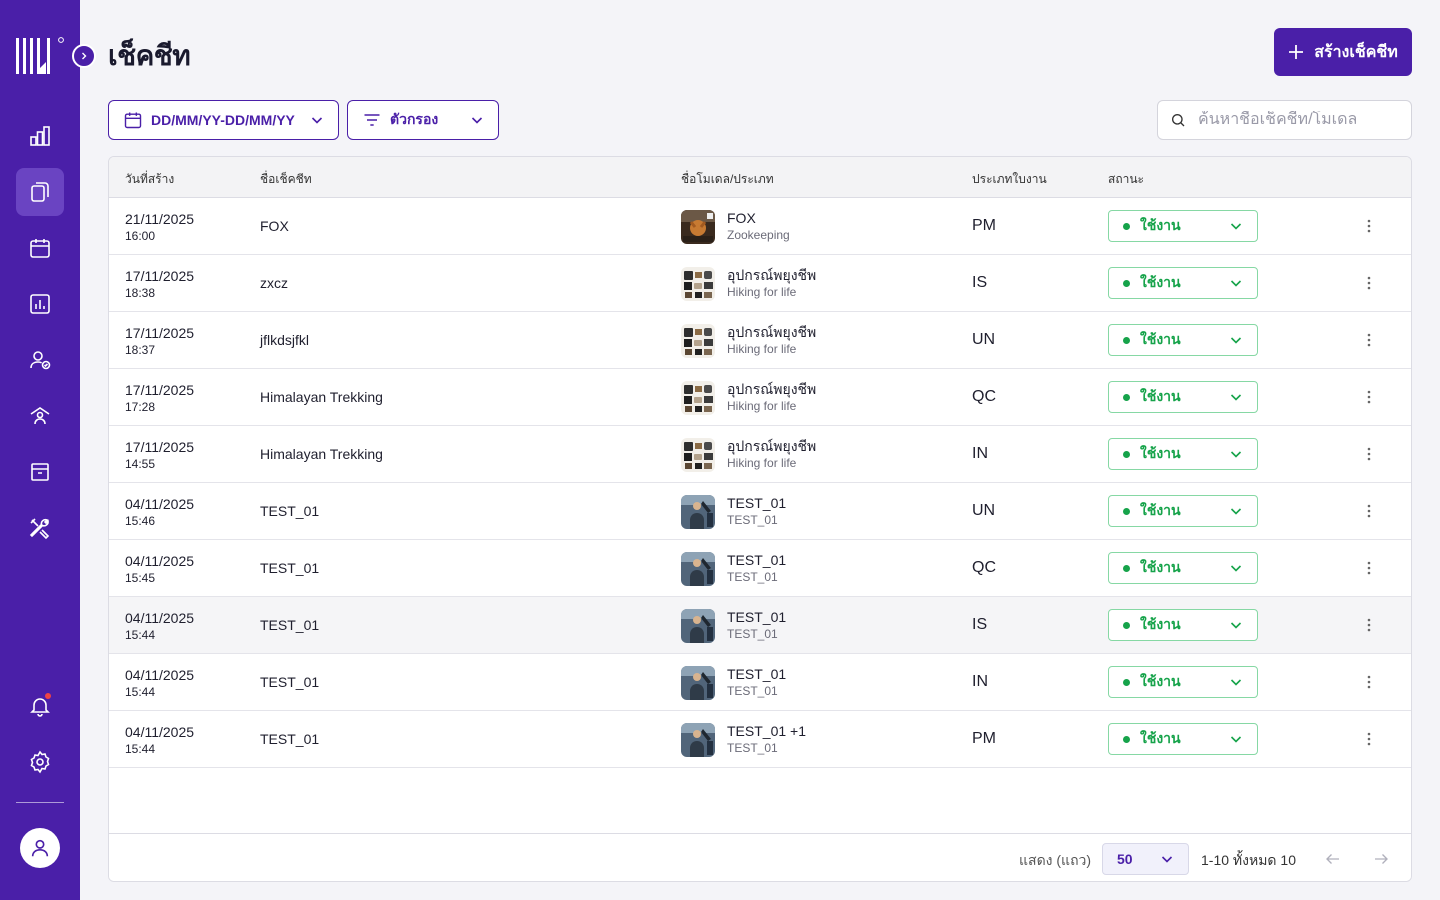 This screenshot has width=1440, height=900. Describe the element at coordinates (150, 179) in the screenshot. I see `header-created: วันที่สร้าง` at that location.